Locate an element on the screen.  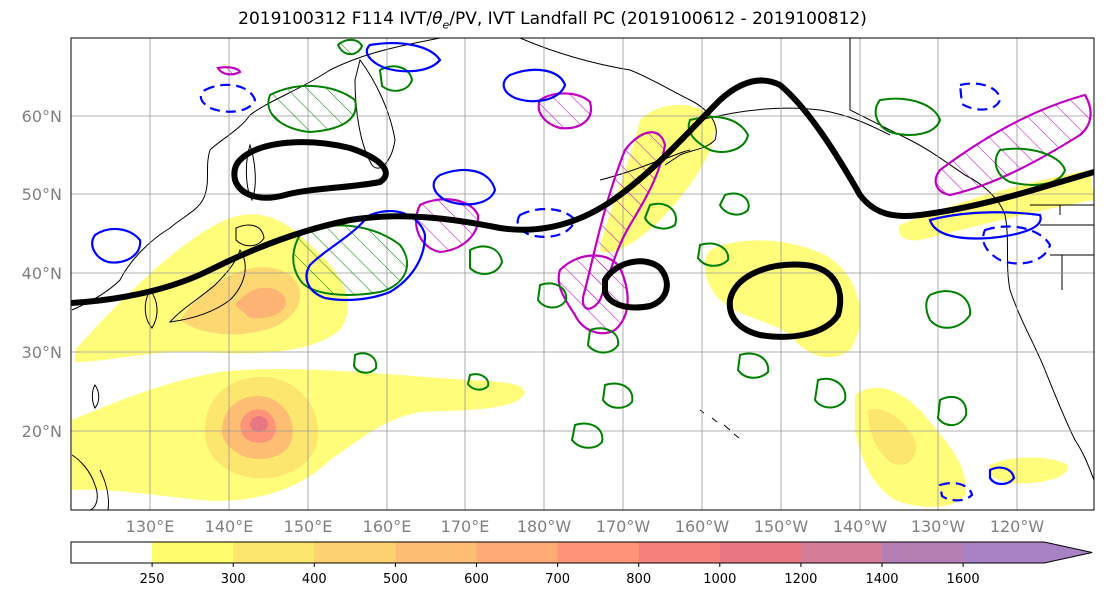
colorbar-extend-arrow is located at coordinates (1068, 552).